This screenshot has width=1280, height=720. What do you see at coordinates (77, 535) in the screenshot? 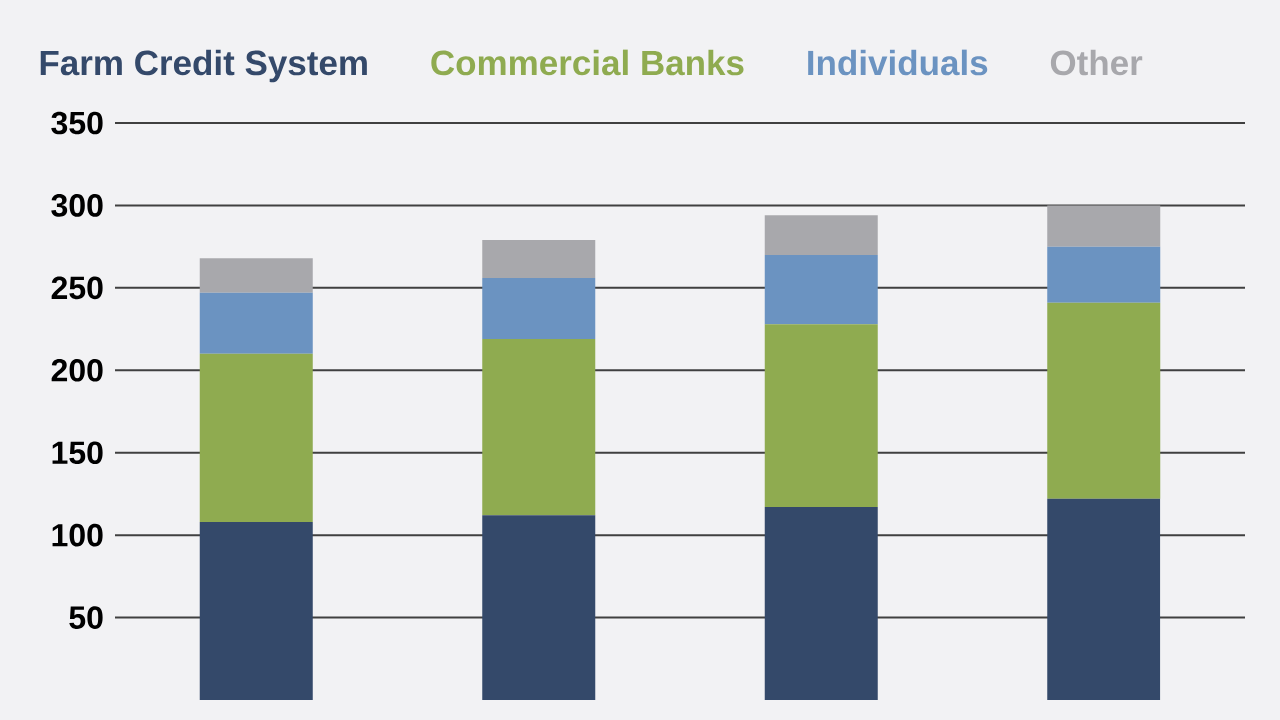
I see `y-tick-label: 100` at bounding box center [77, 535].